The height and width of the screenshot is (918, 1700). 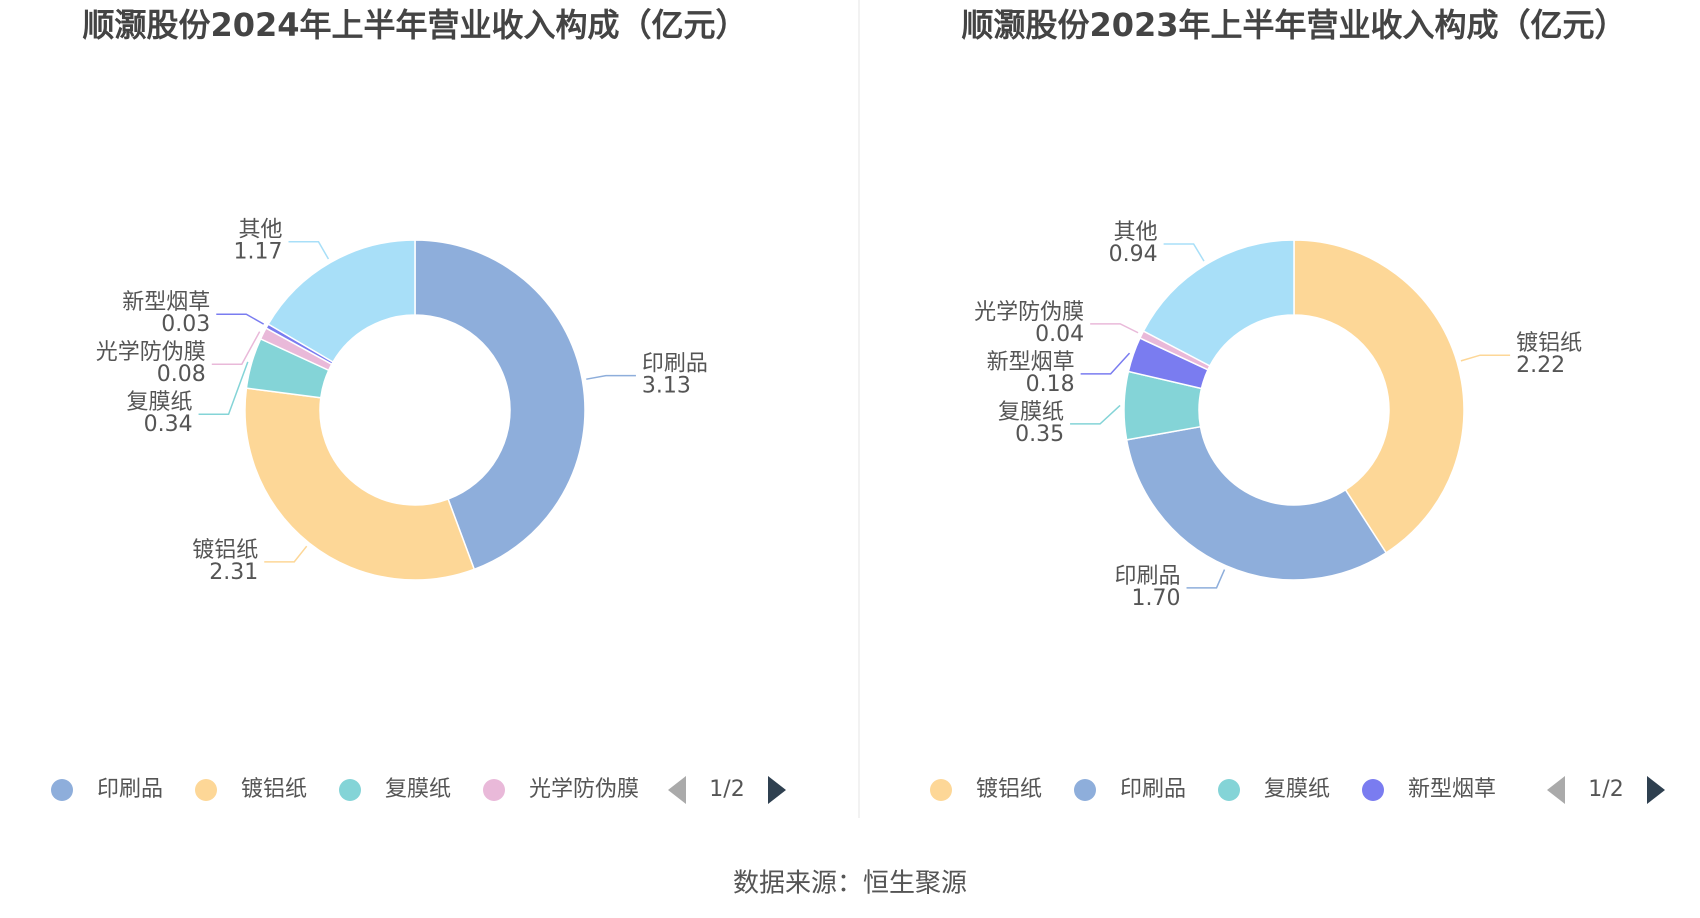 What do you see at coordinates (1540, 365) in the screenshot?
I see `data-label-value: 2.22` at bounding box center [1540, 365].